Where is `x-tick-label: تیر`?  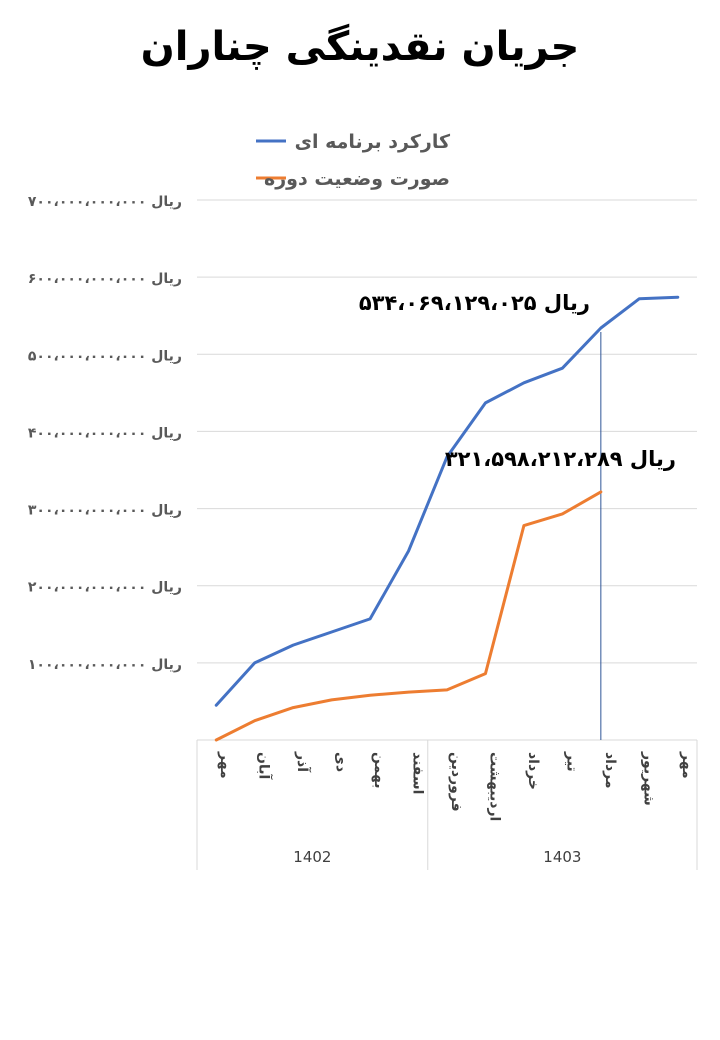
x-tick-label: تیر is located at coordinates (571, 761).